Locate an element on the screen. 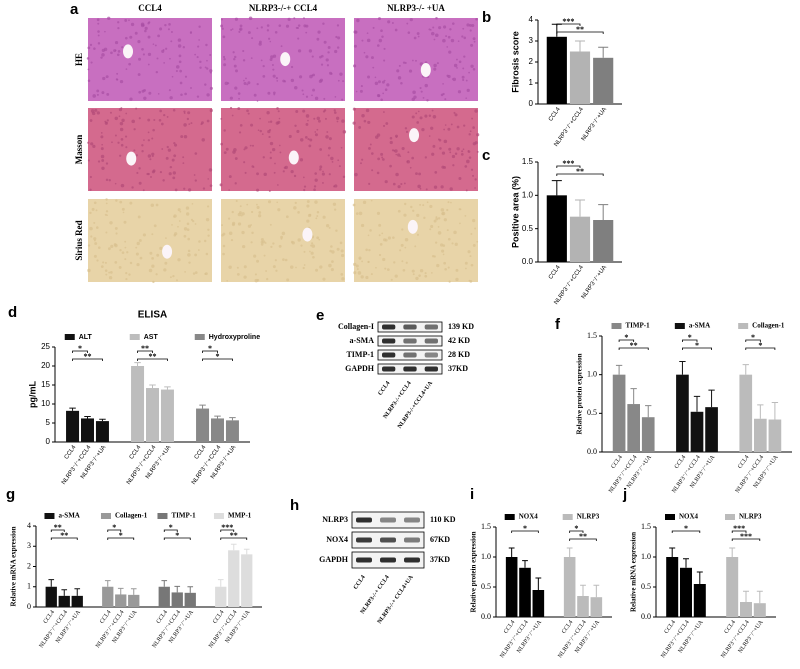 This screenshot has height=669, width=800. y-axis-label: Fibrosis score is located at coordinates (515, 62).